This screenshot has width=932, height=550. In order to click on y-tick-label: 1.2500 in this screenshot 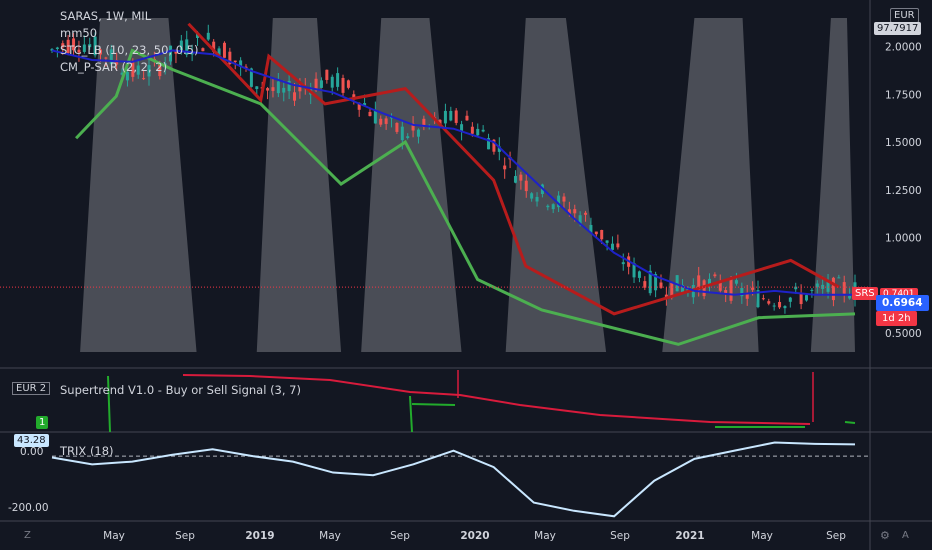, I will do `click(903, 191)`.